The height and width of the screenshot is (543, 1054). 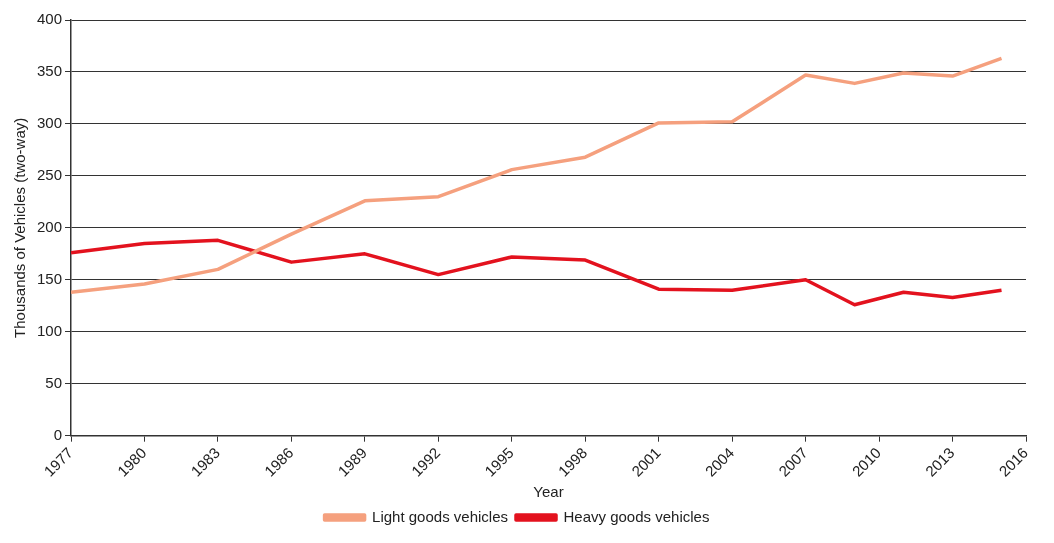 What do you see at coordinates (58, 434) in the screenshot?
I see `y-tick-label: 0` at bounding box center [58, 434].